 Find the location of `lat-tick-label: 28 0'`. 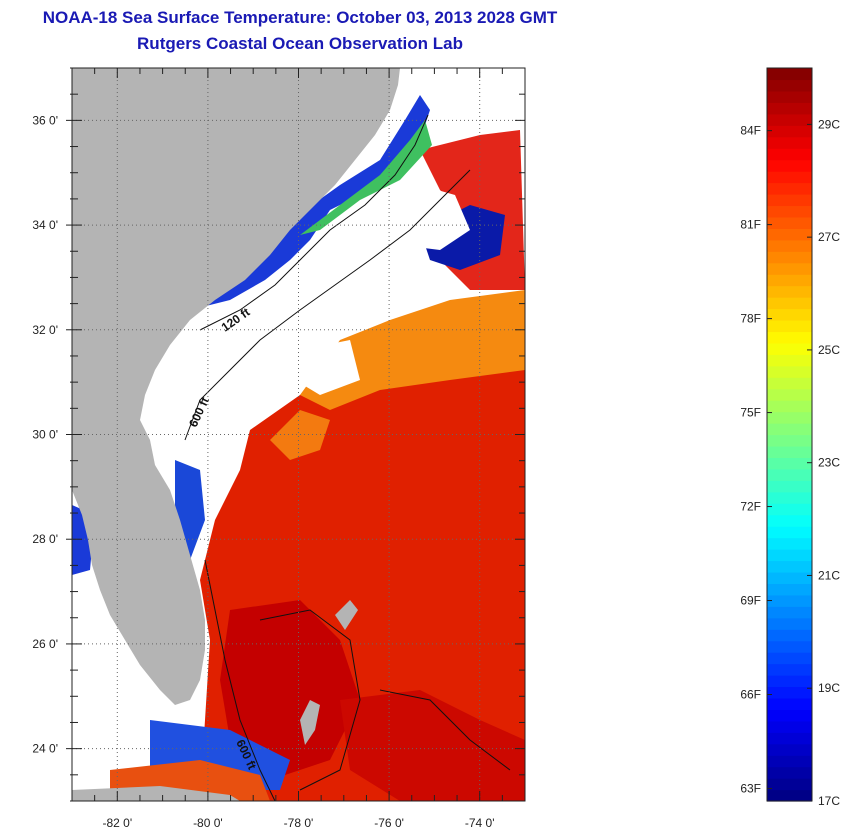

lat-tick-label: 28 0' is located at coordinates (45, 539).